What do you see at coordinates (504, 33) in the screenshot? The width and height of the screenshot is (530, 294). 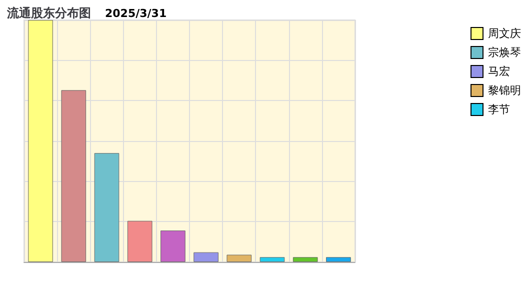 I see `legend-label: 周文庆` at bounding box center [504, 33].